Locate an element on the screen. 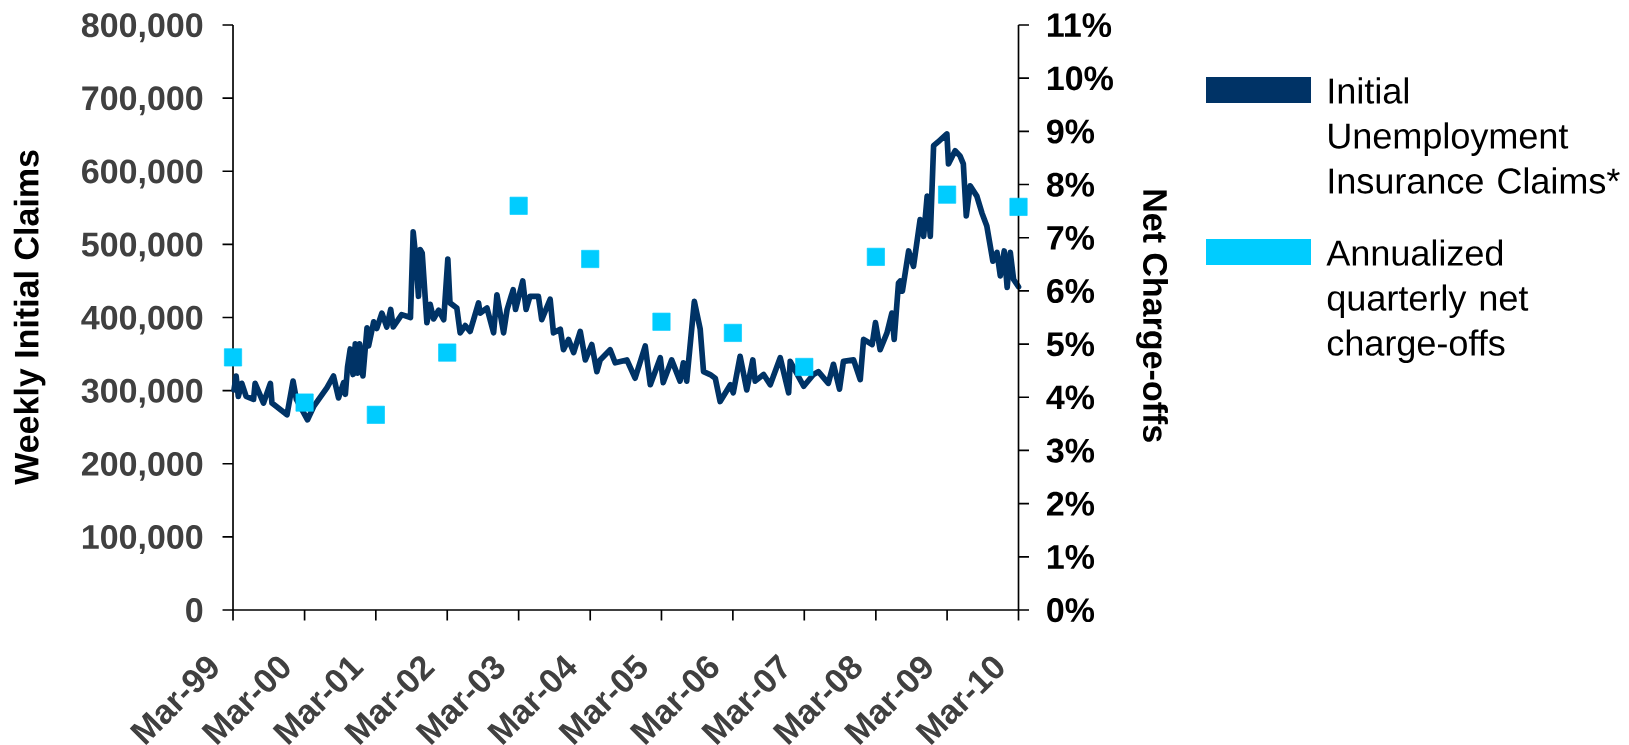 This screenshot has height=745, width=1629. y2-tick-label: 2% is located at coordinates (1071, 503).